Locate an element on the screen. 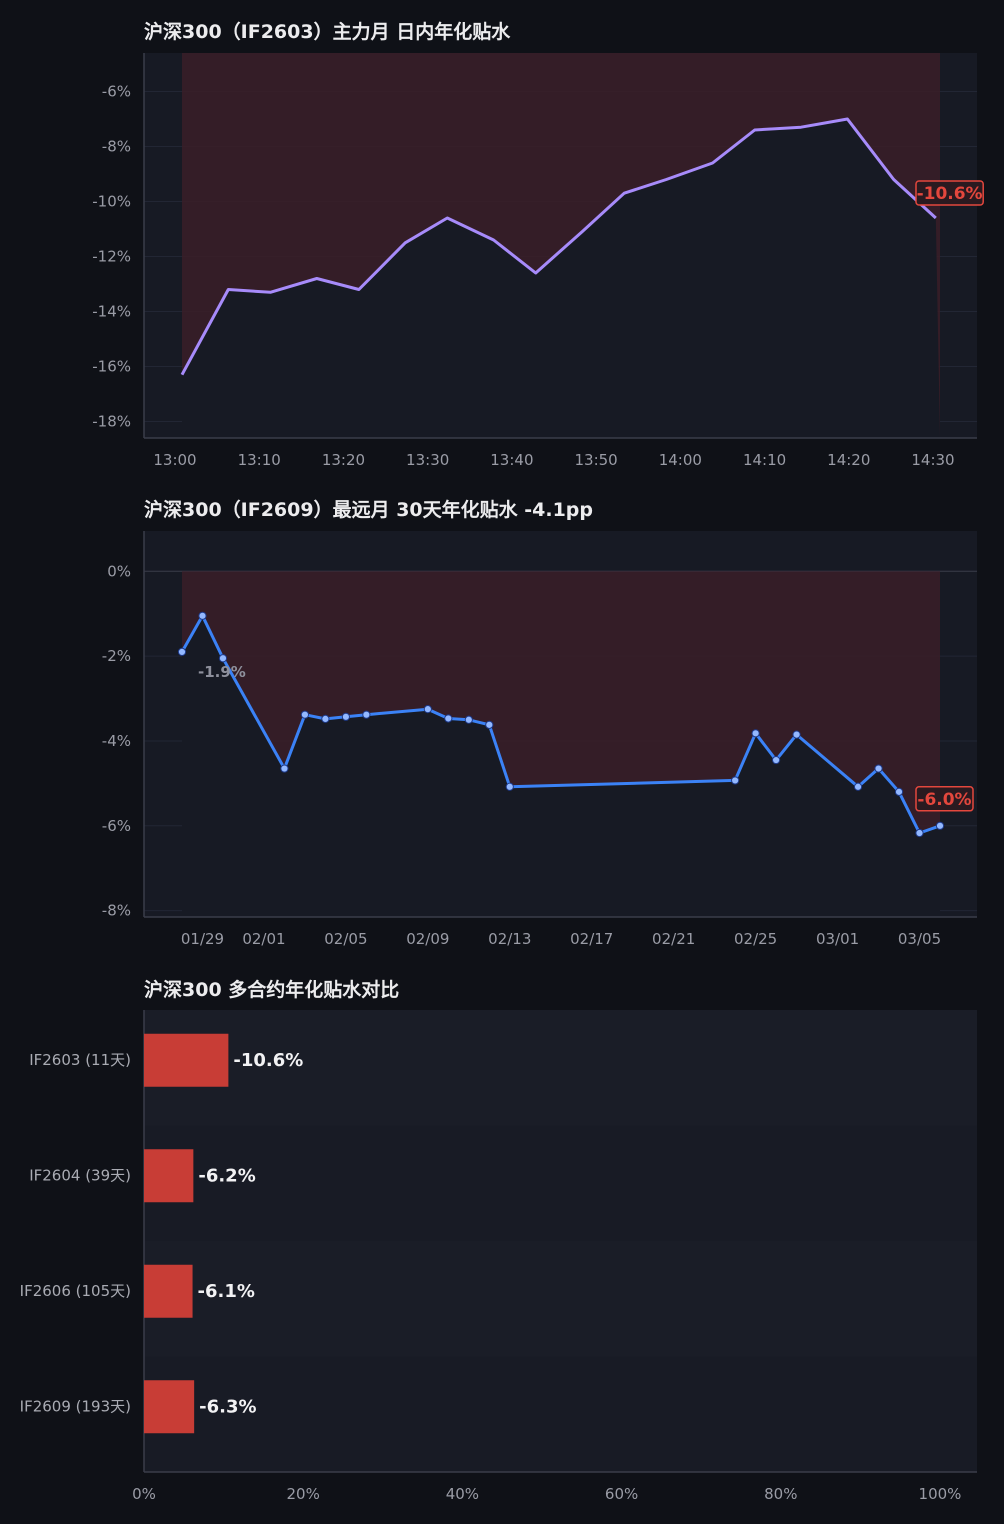 This screenshot has height=1524, width=1004. chart2-last-value-label-box is located at coordinates (944, 799).